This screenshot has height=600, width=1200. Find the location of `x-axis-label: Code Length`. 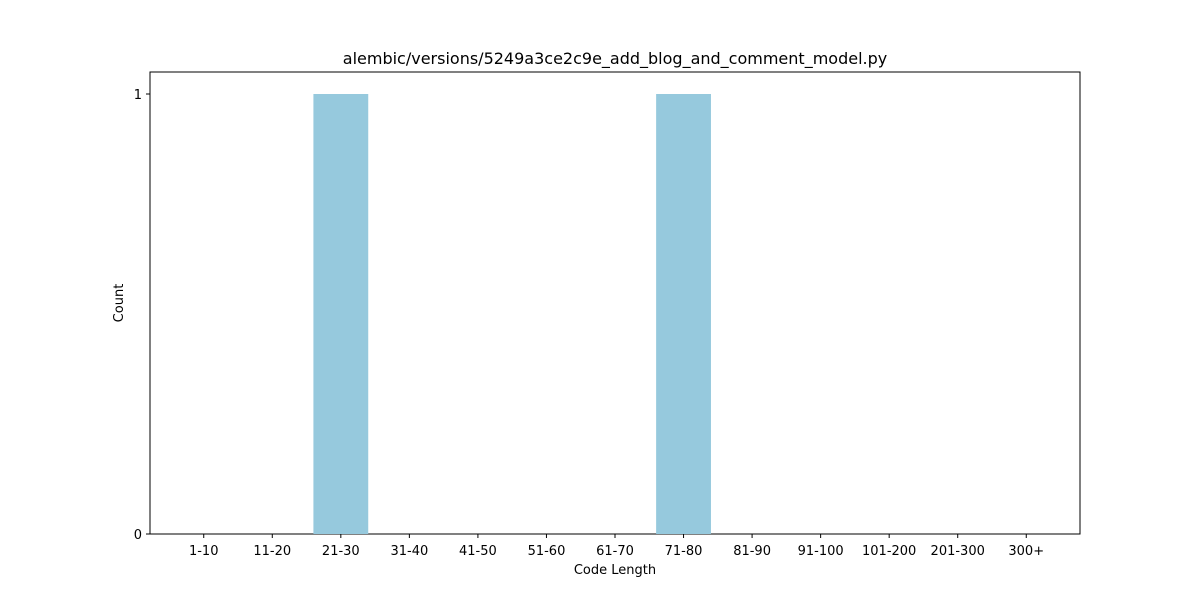

x-axis-label: Code Length is located at coordinates (615, 570).